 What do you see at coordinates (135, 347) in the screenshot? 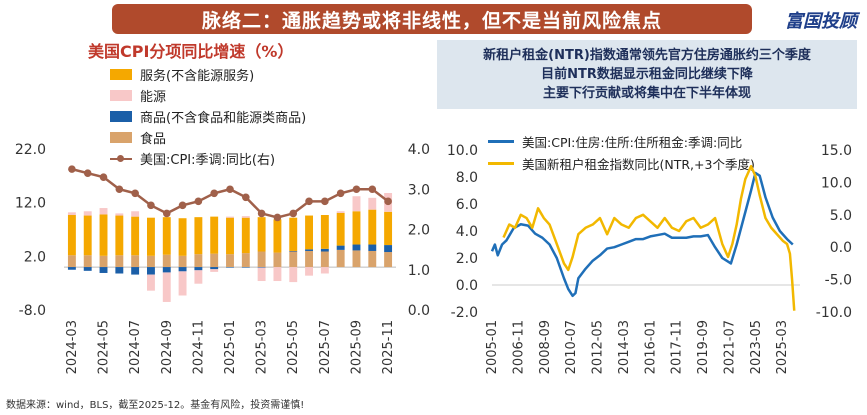
I see `left-x-tick-2024-07: 2024-07` at bounding box center [135, 347].